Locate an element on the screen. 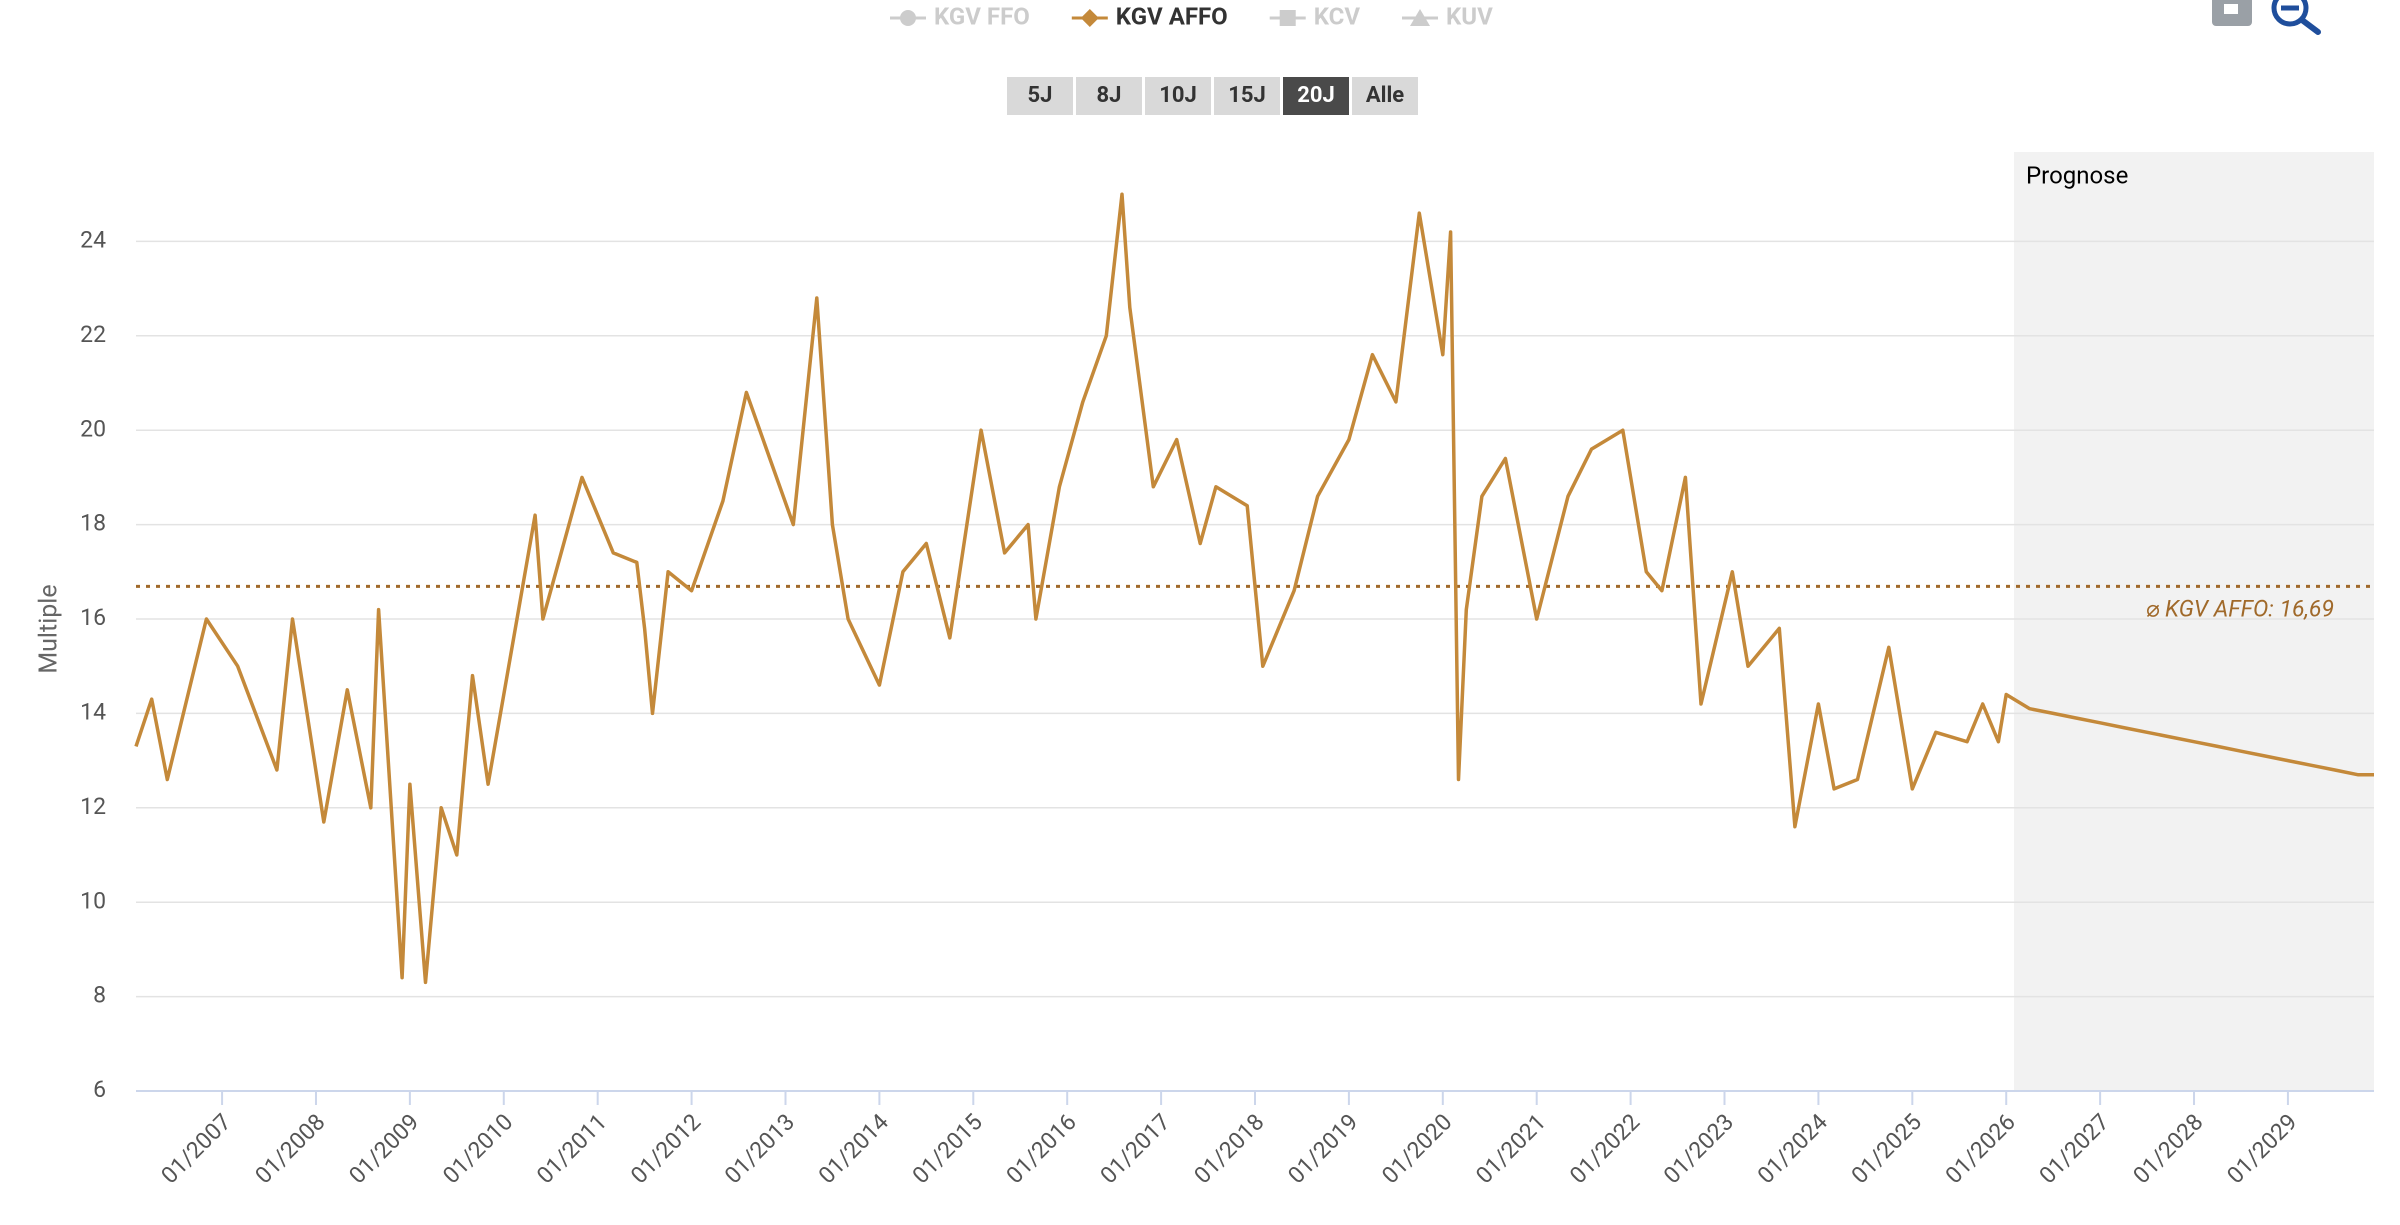  range-button-label: 8J is located at coordinates (1109, 95).